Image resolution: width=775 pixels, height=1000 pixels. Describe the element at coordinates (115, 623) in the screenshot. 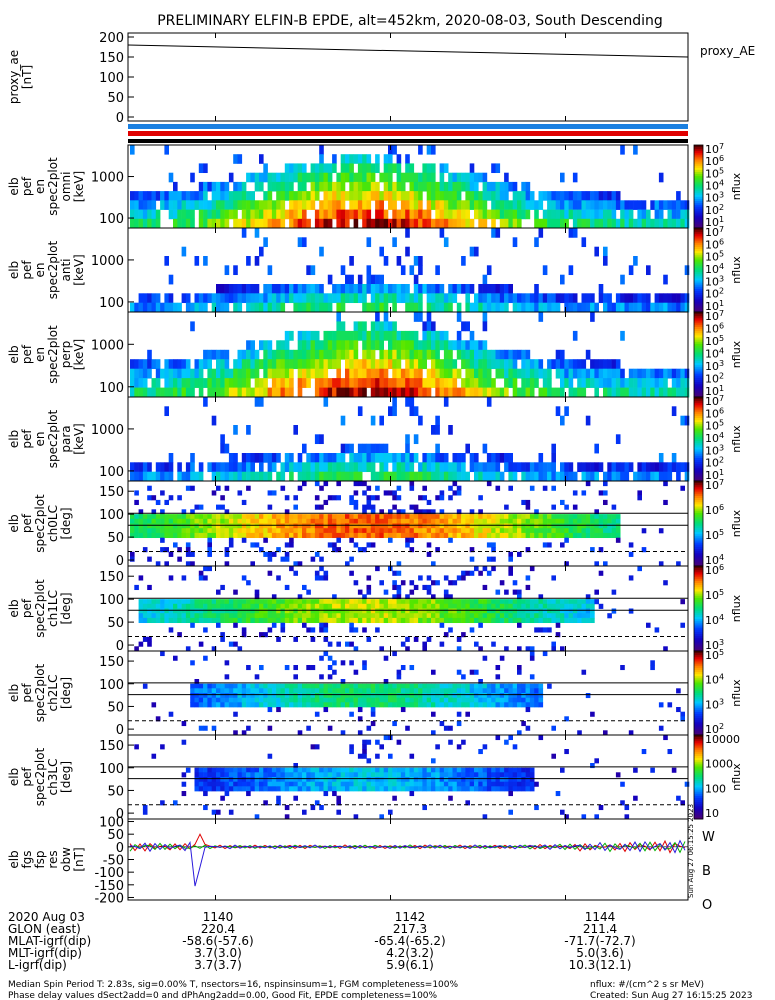

I see `y-tick-label: 50` at that location.